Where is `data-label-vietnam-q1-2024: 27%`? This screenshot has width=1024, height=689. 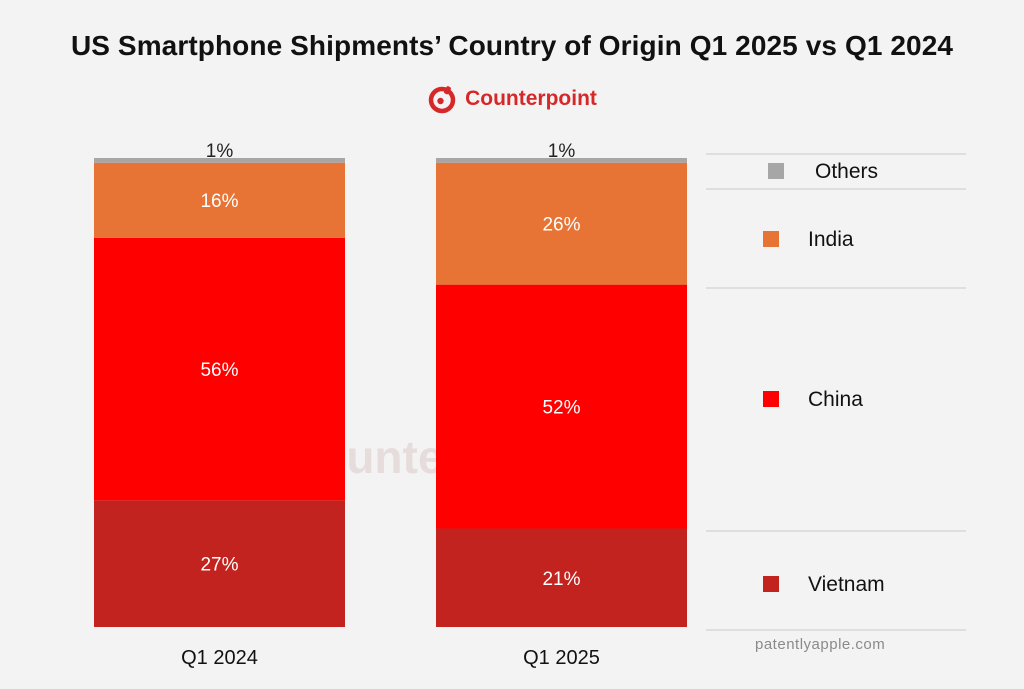 data-label-vietnam-q1-2024: 27% is located at coordinates (219, 565).